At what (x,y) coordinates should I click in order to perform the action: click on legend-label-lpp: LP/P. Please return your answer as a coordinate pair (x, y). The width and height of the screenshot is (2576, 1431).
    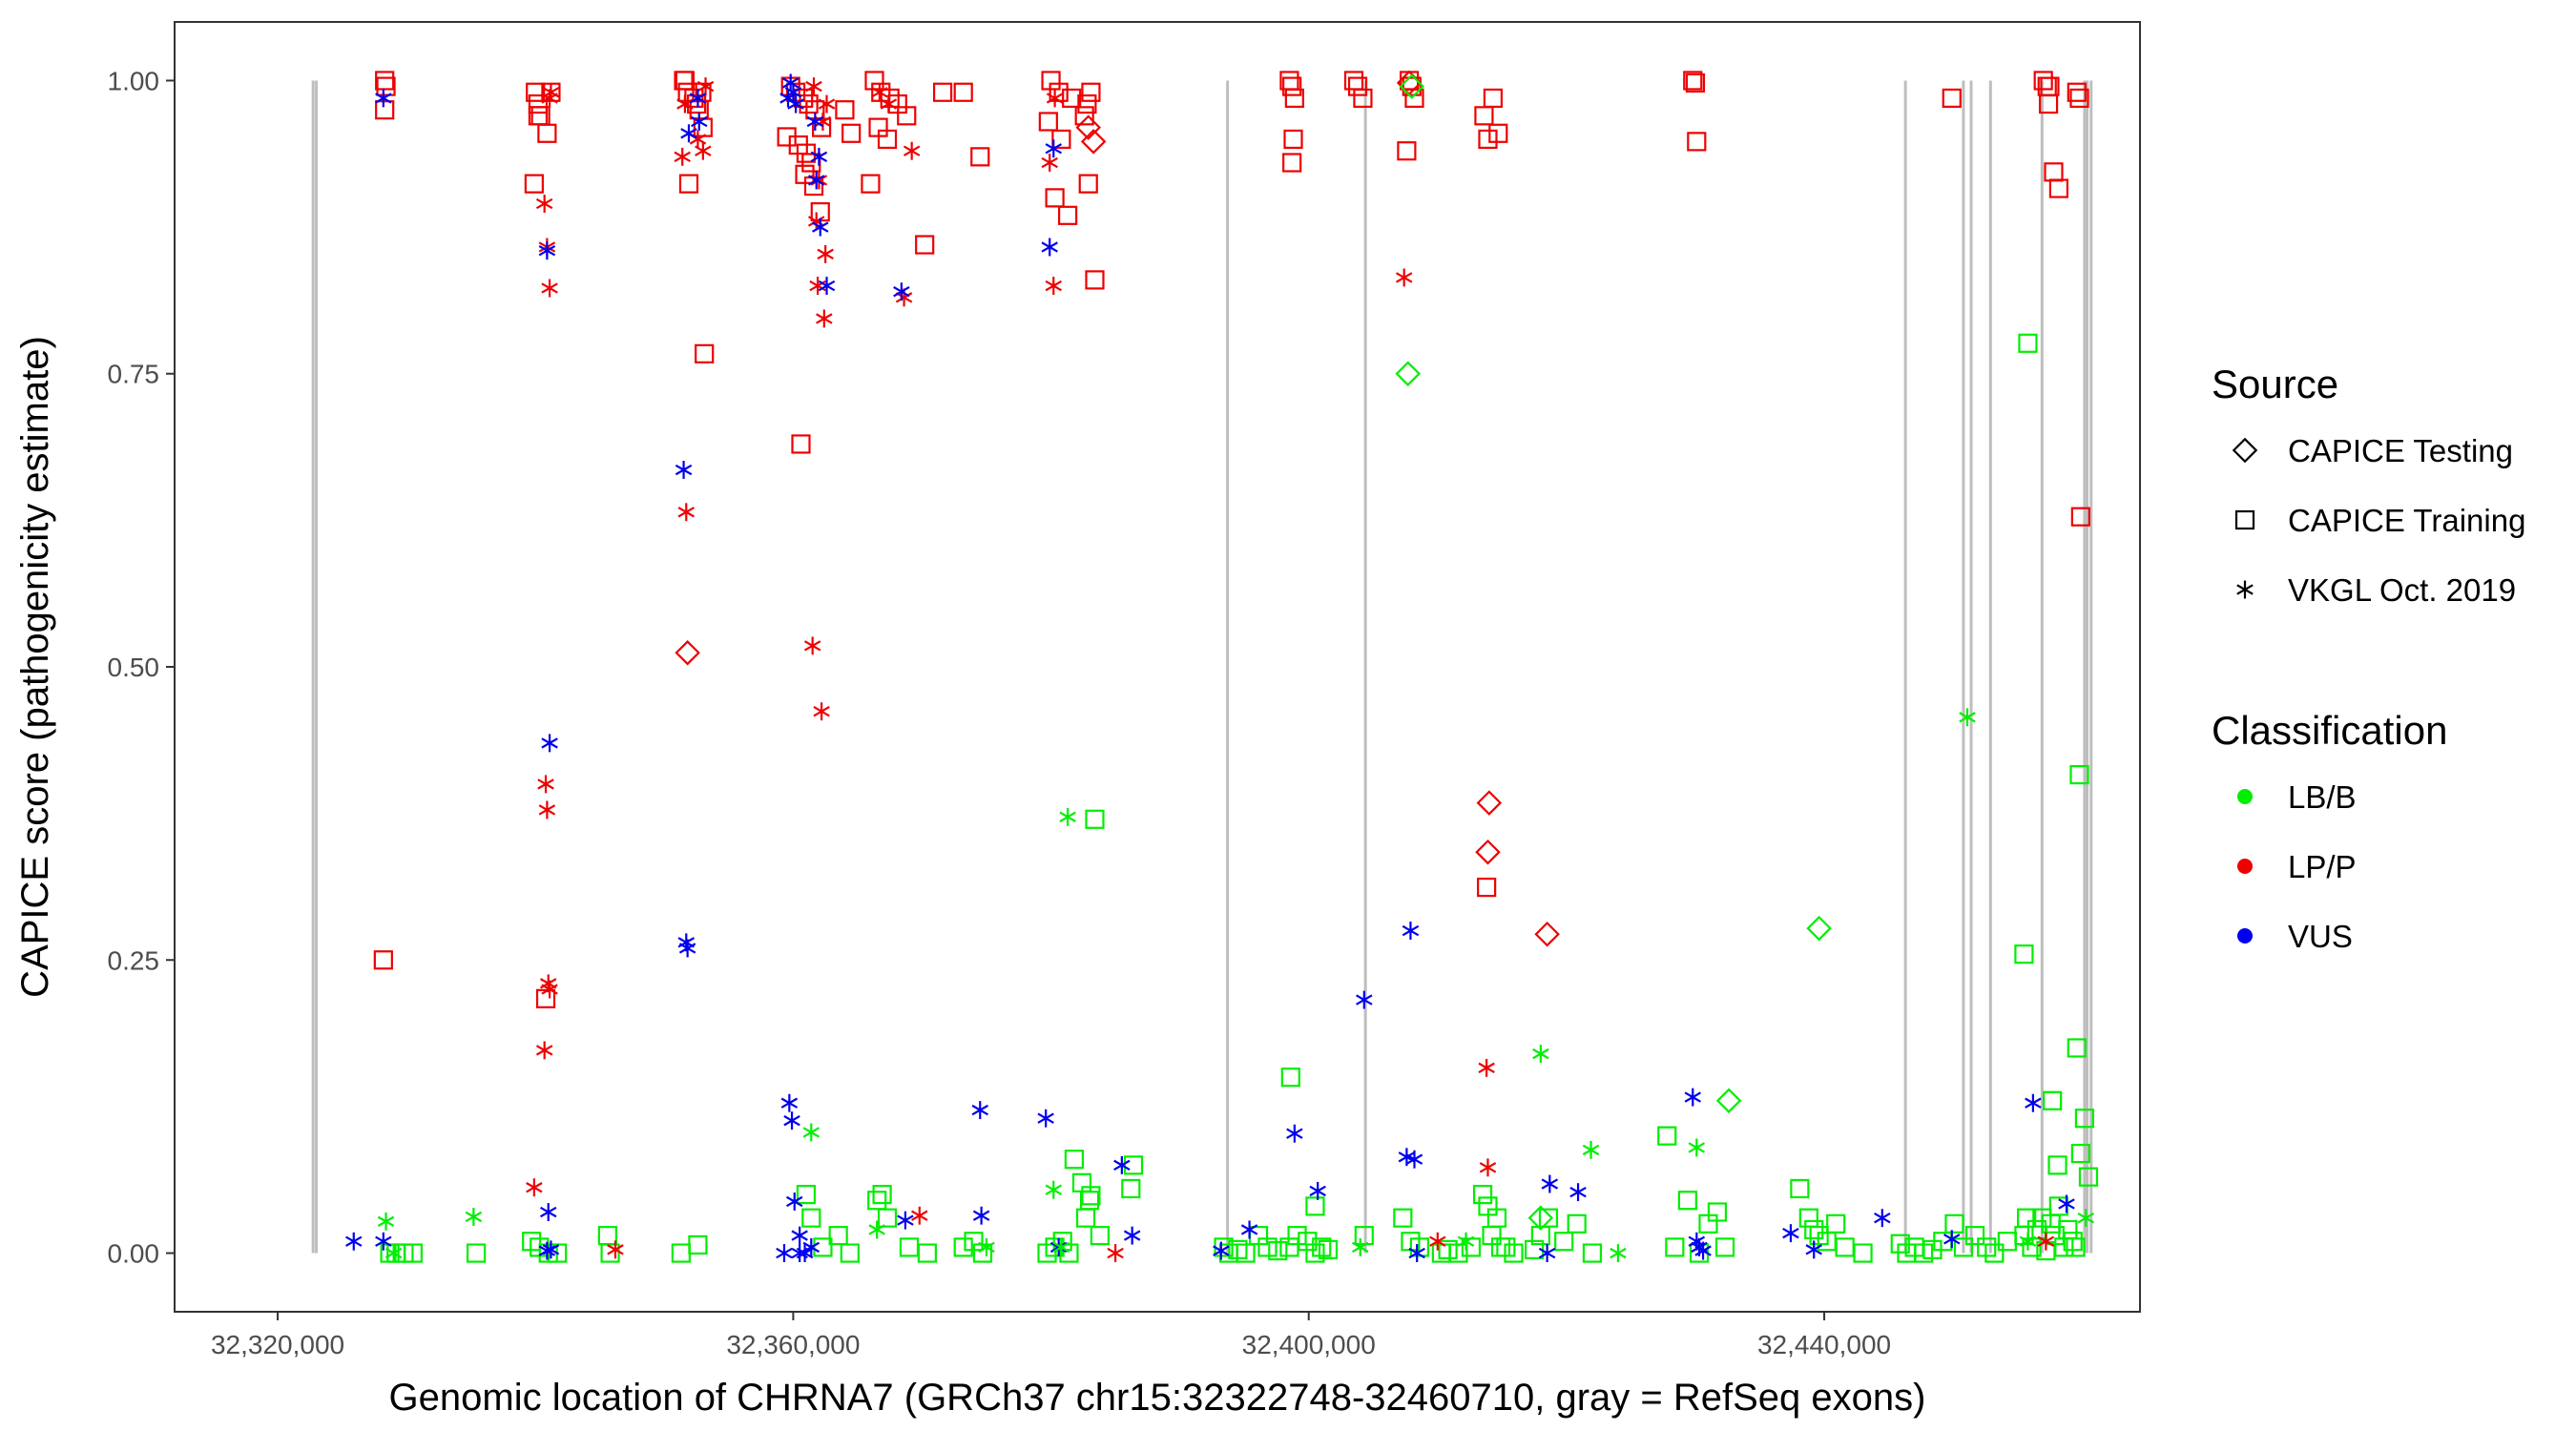
    Looking at the image, I should click on (2322, 866).